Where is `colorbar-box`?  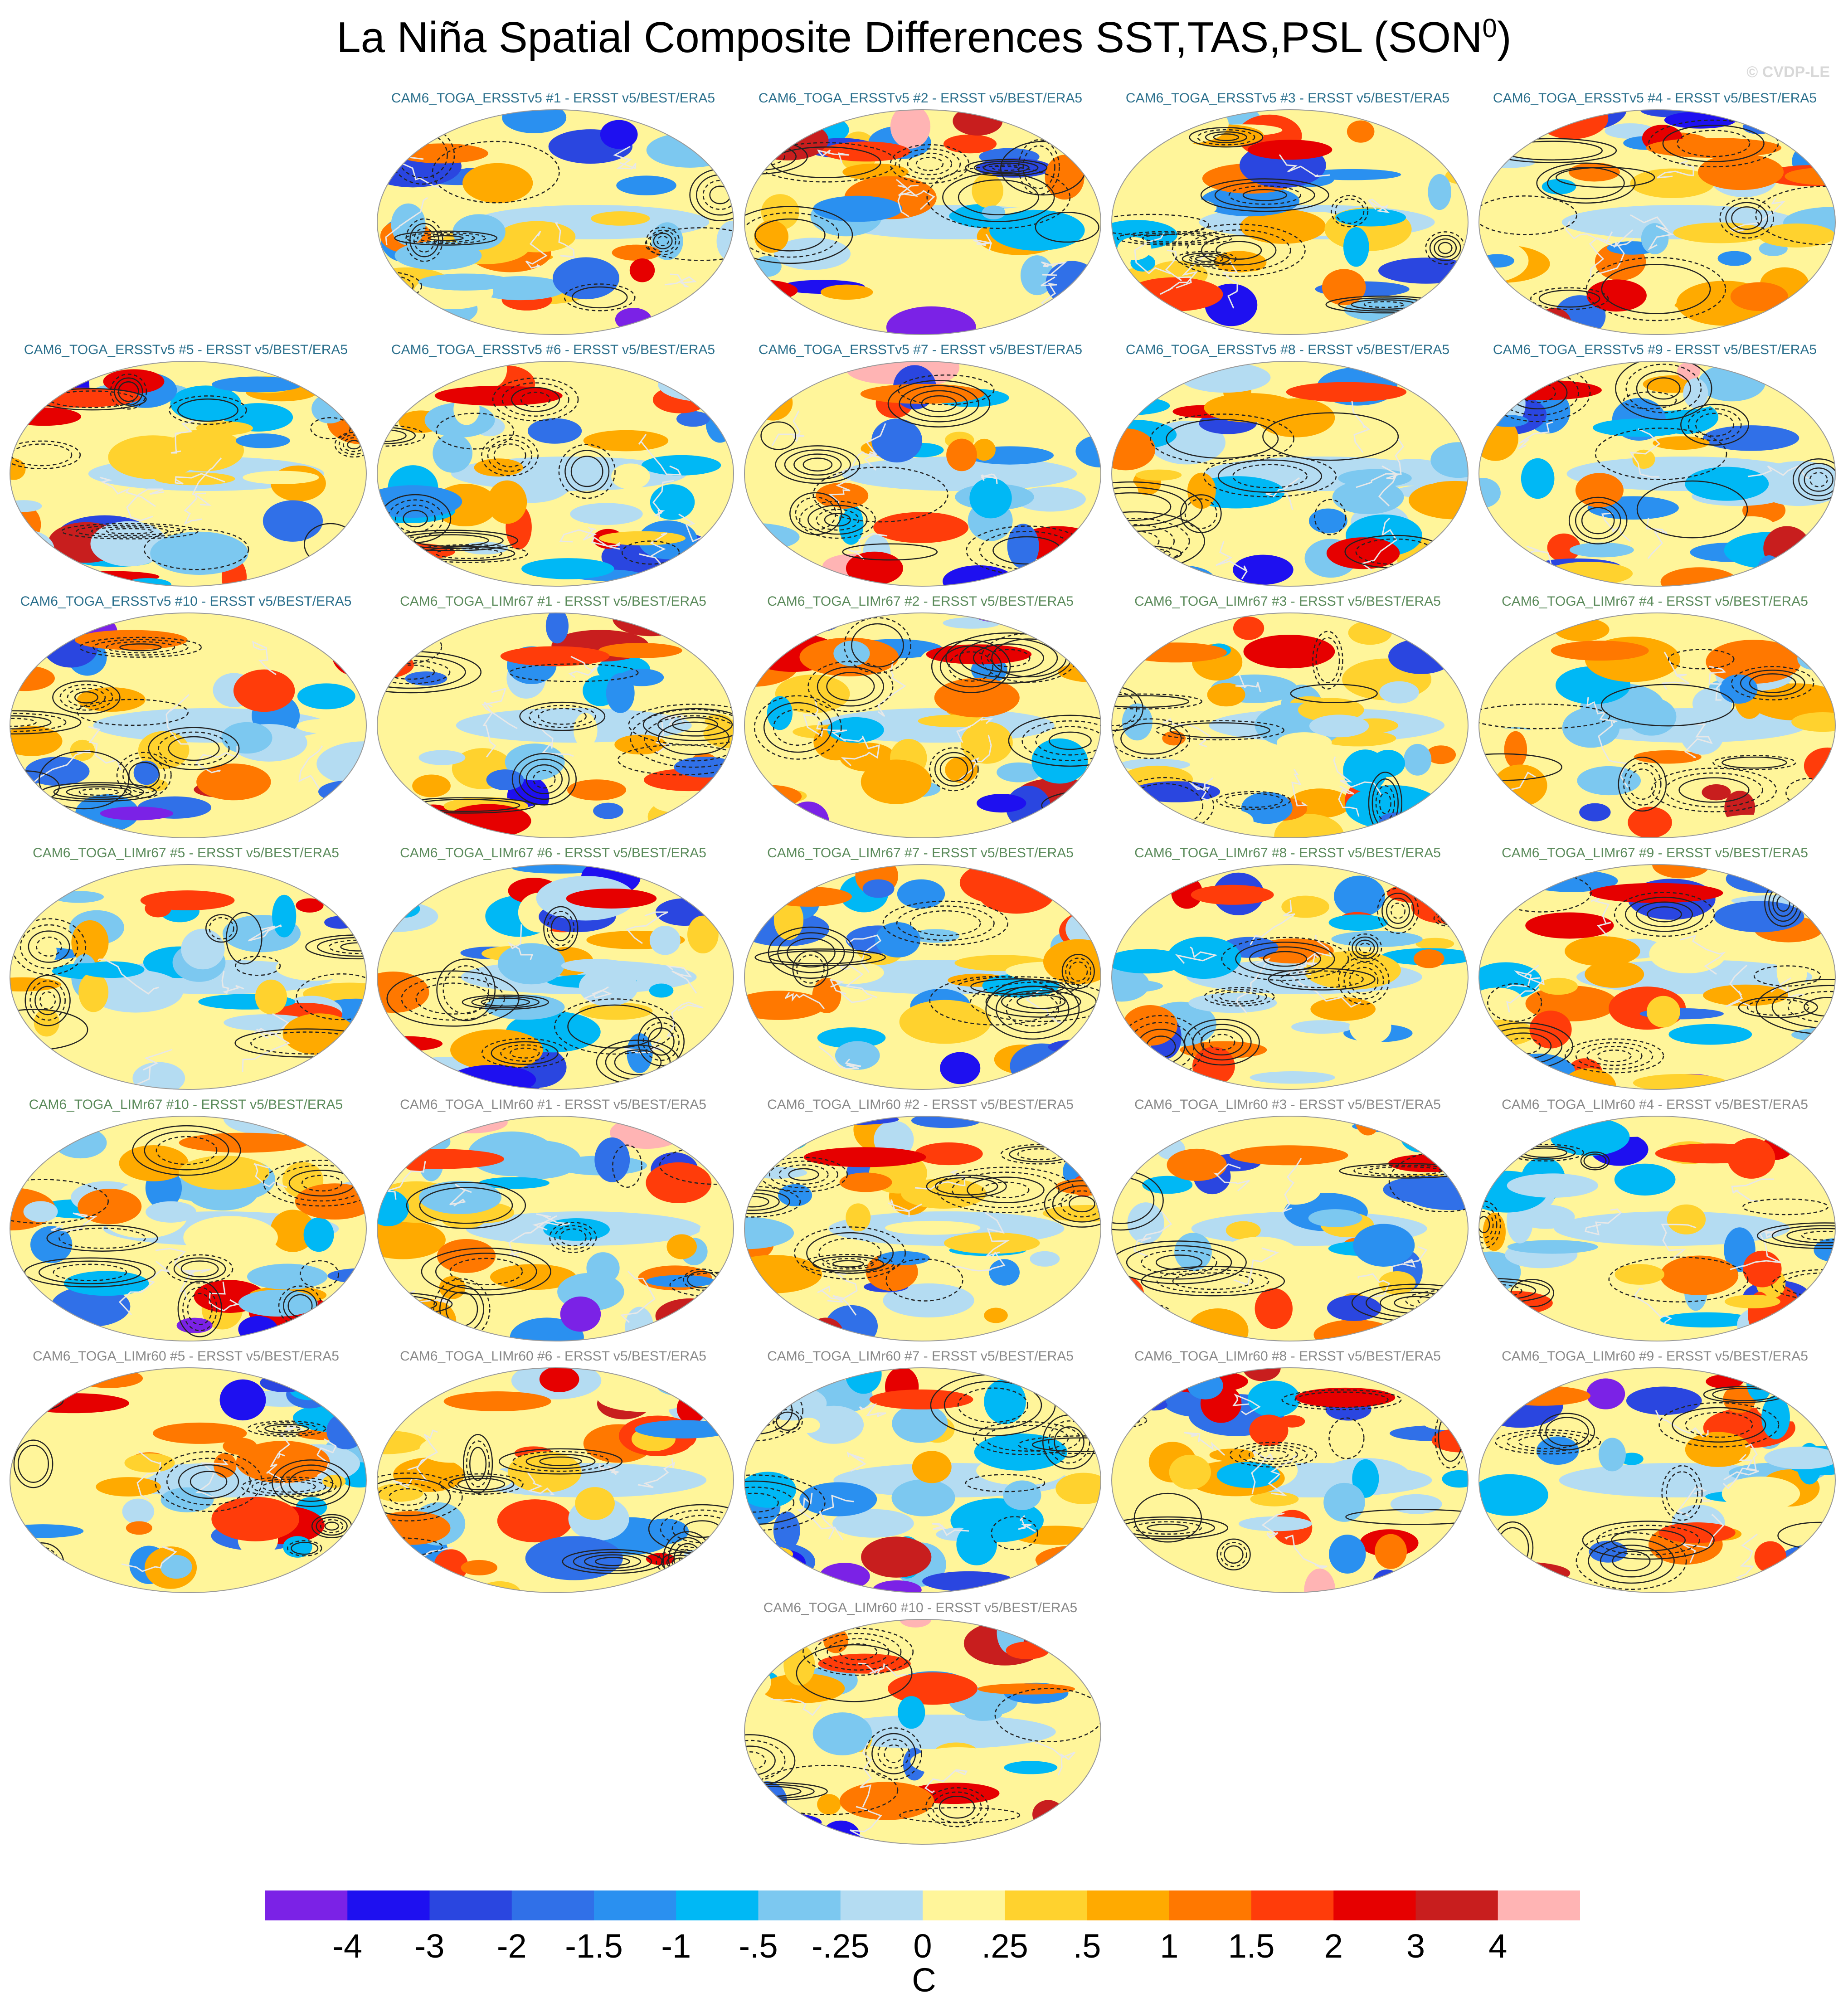
colorbar-box is located at coordinates (389, 1905).